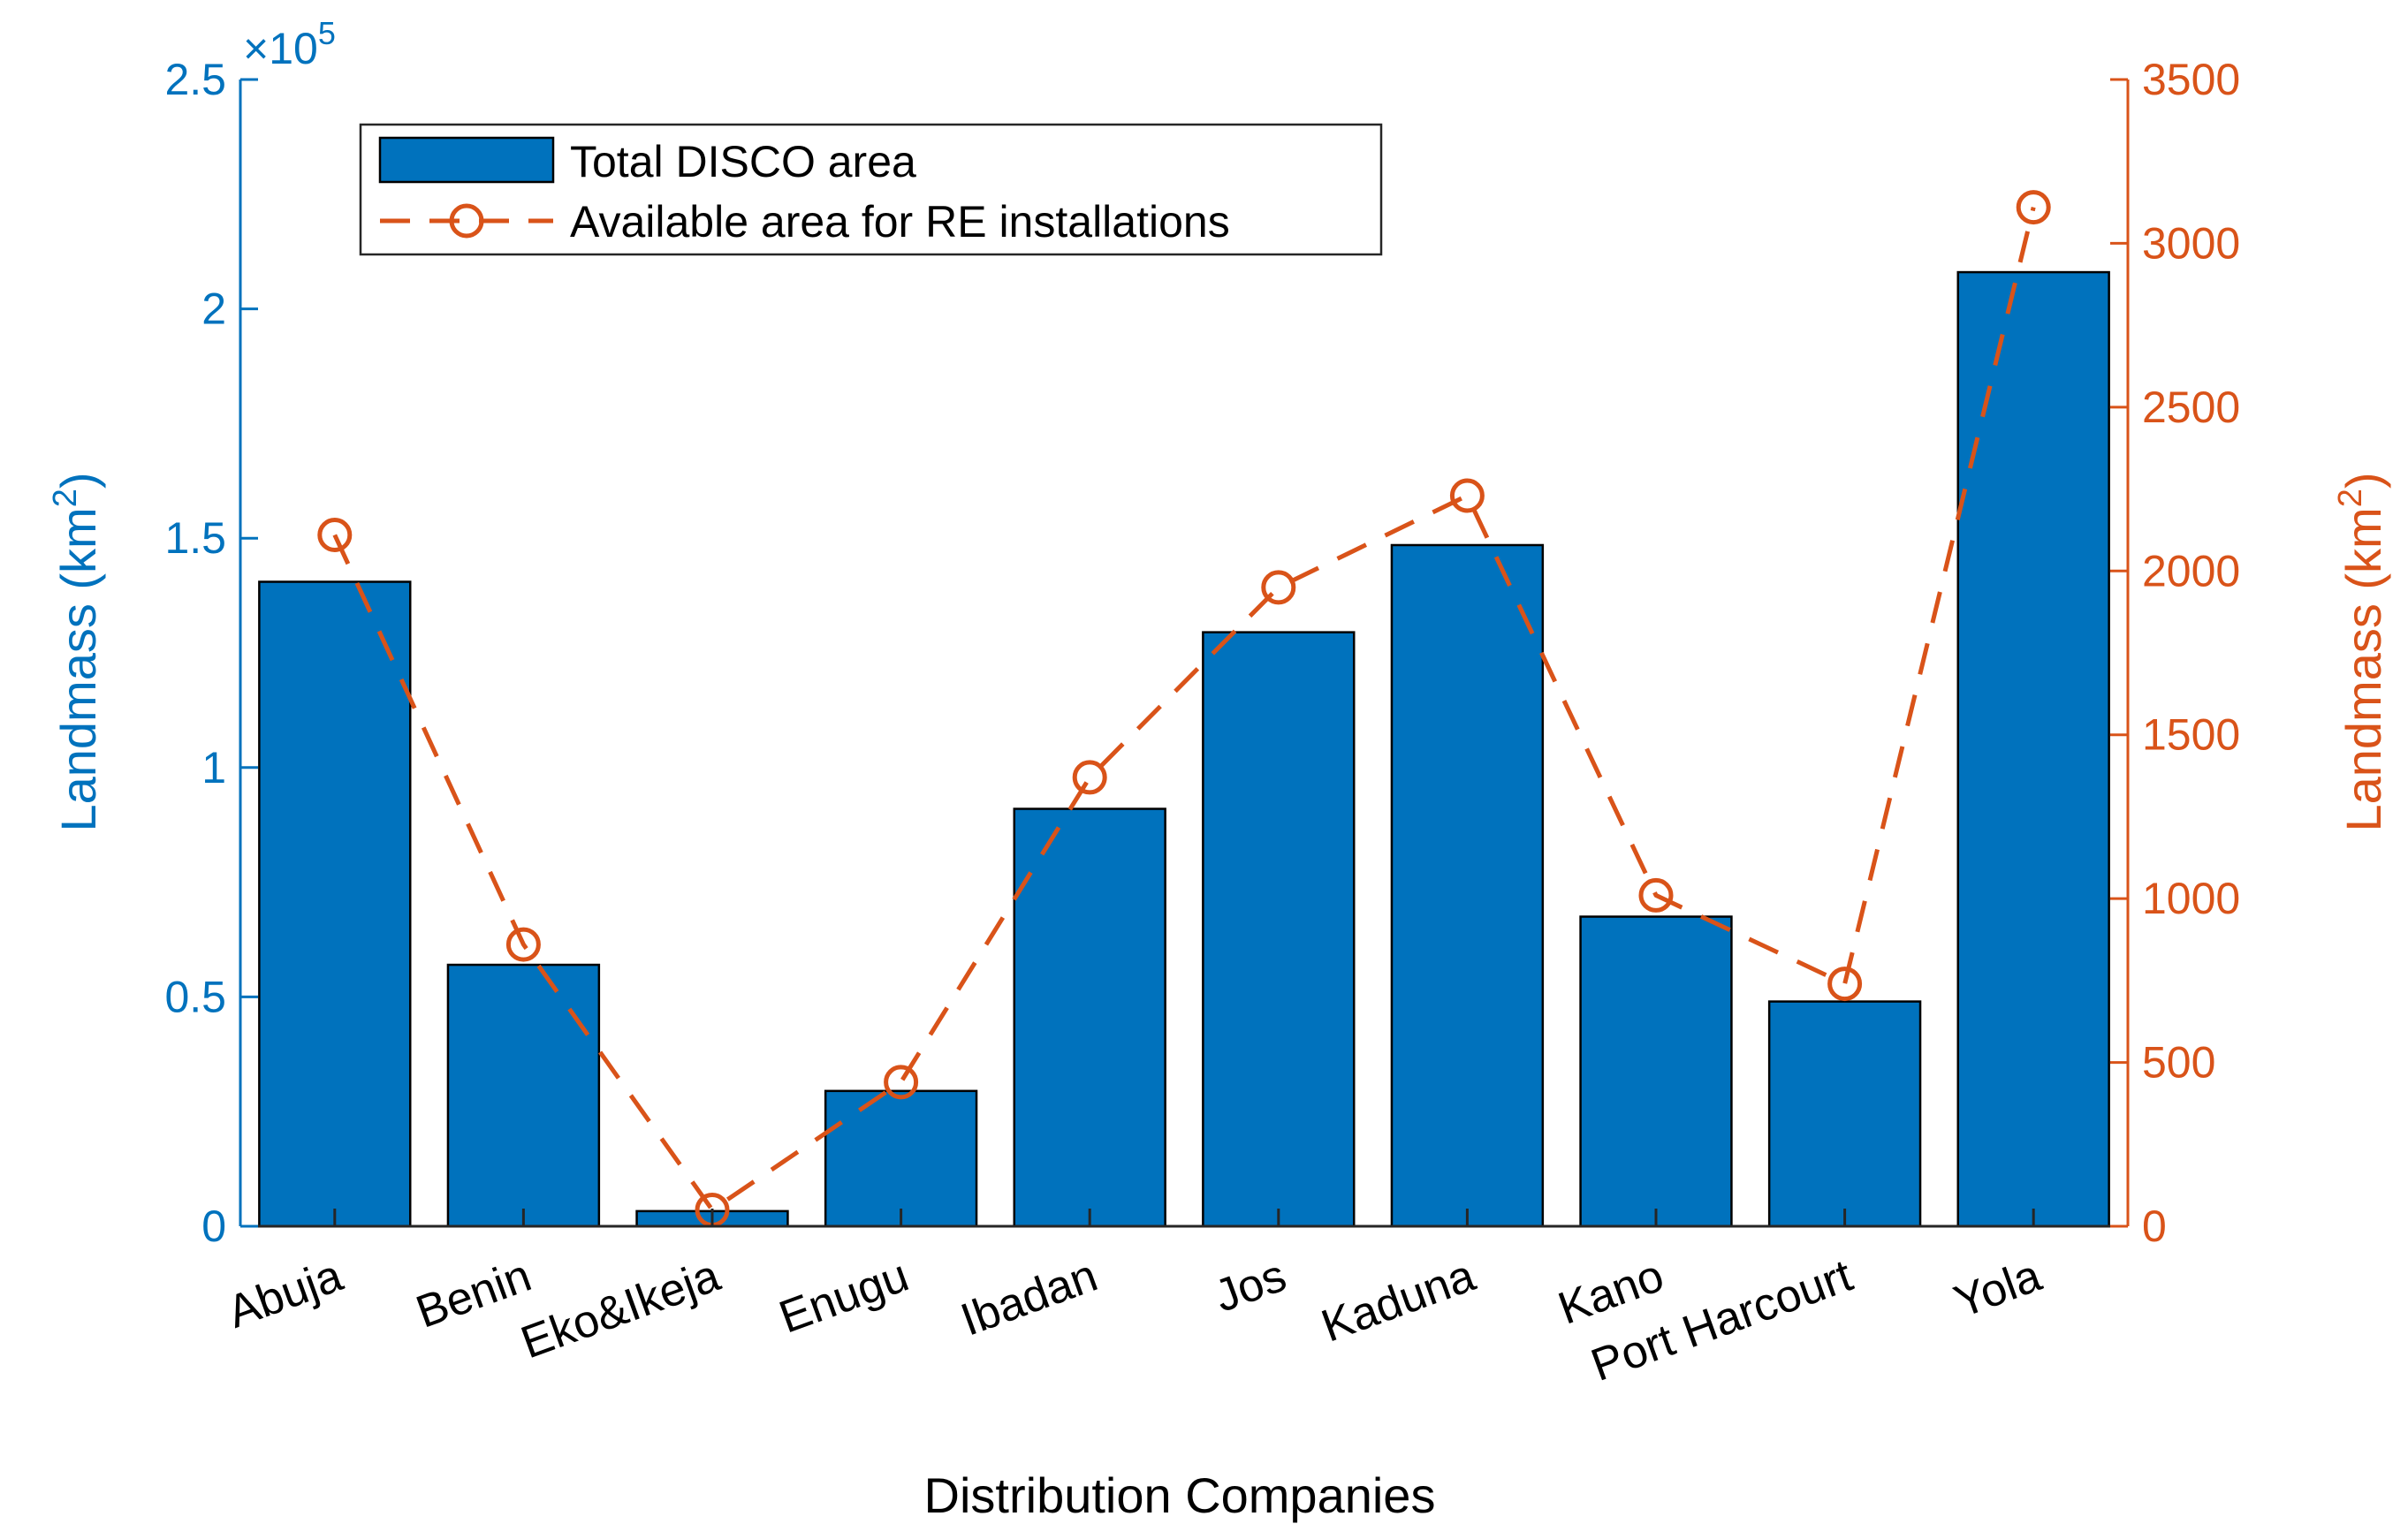  I want to click on left-axis-exponent: ×10⁵, so click(289, 44).